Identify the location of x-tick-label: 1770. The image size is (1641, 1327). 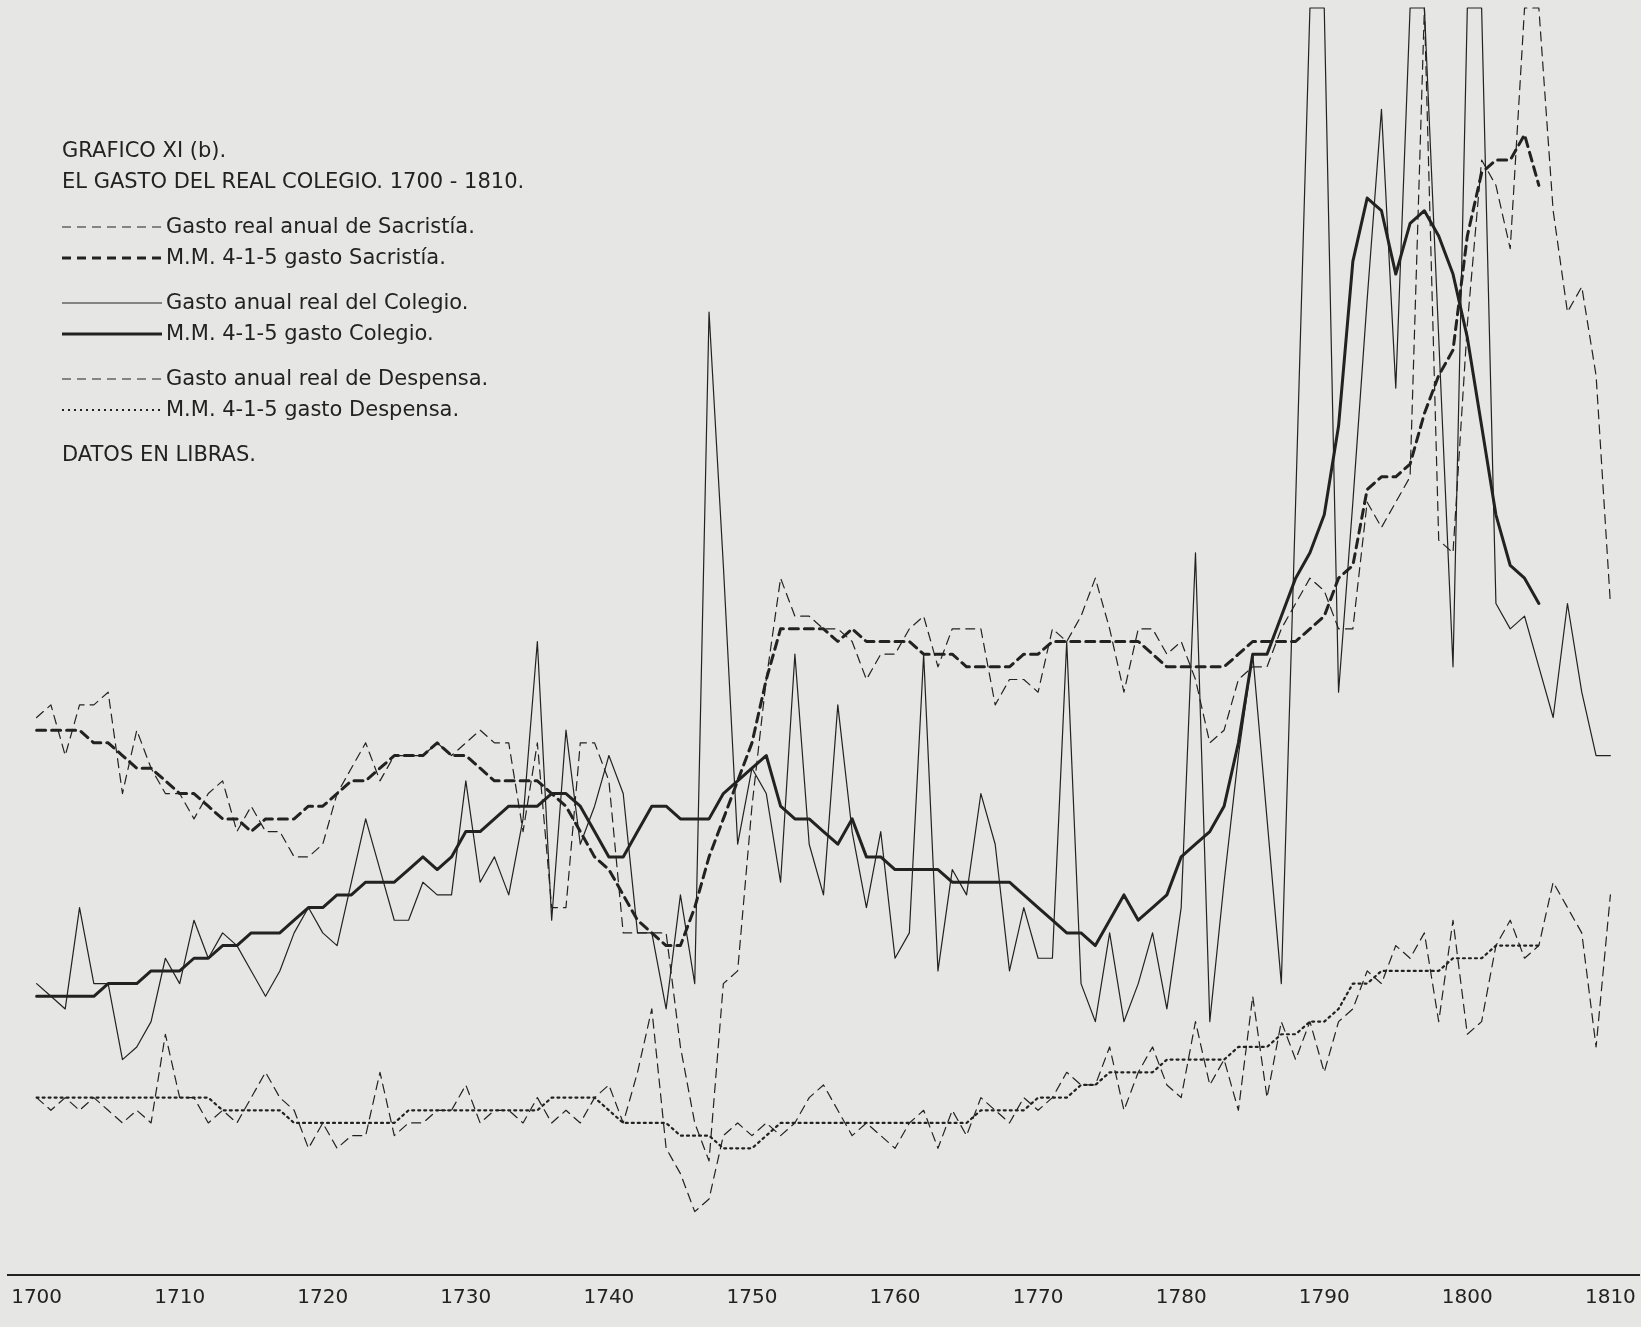
(1038, 1296).